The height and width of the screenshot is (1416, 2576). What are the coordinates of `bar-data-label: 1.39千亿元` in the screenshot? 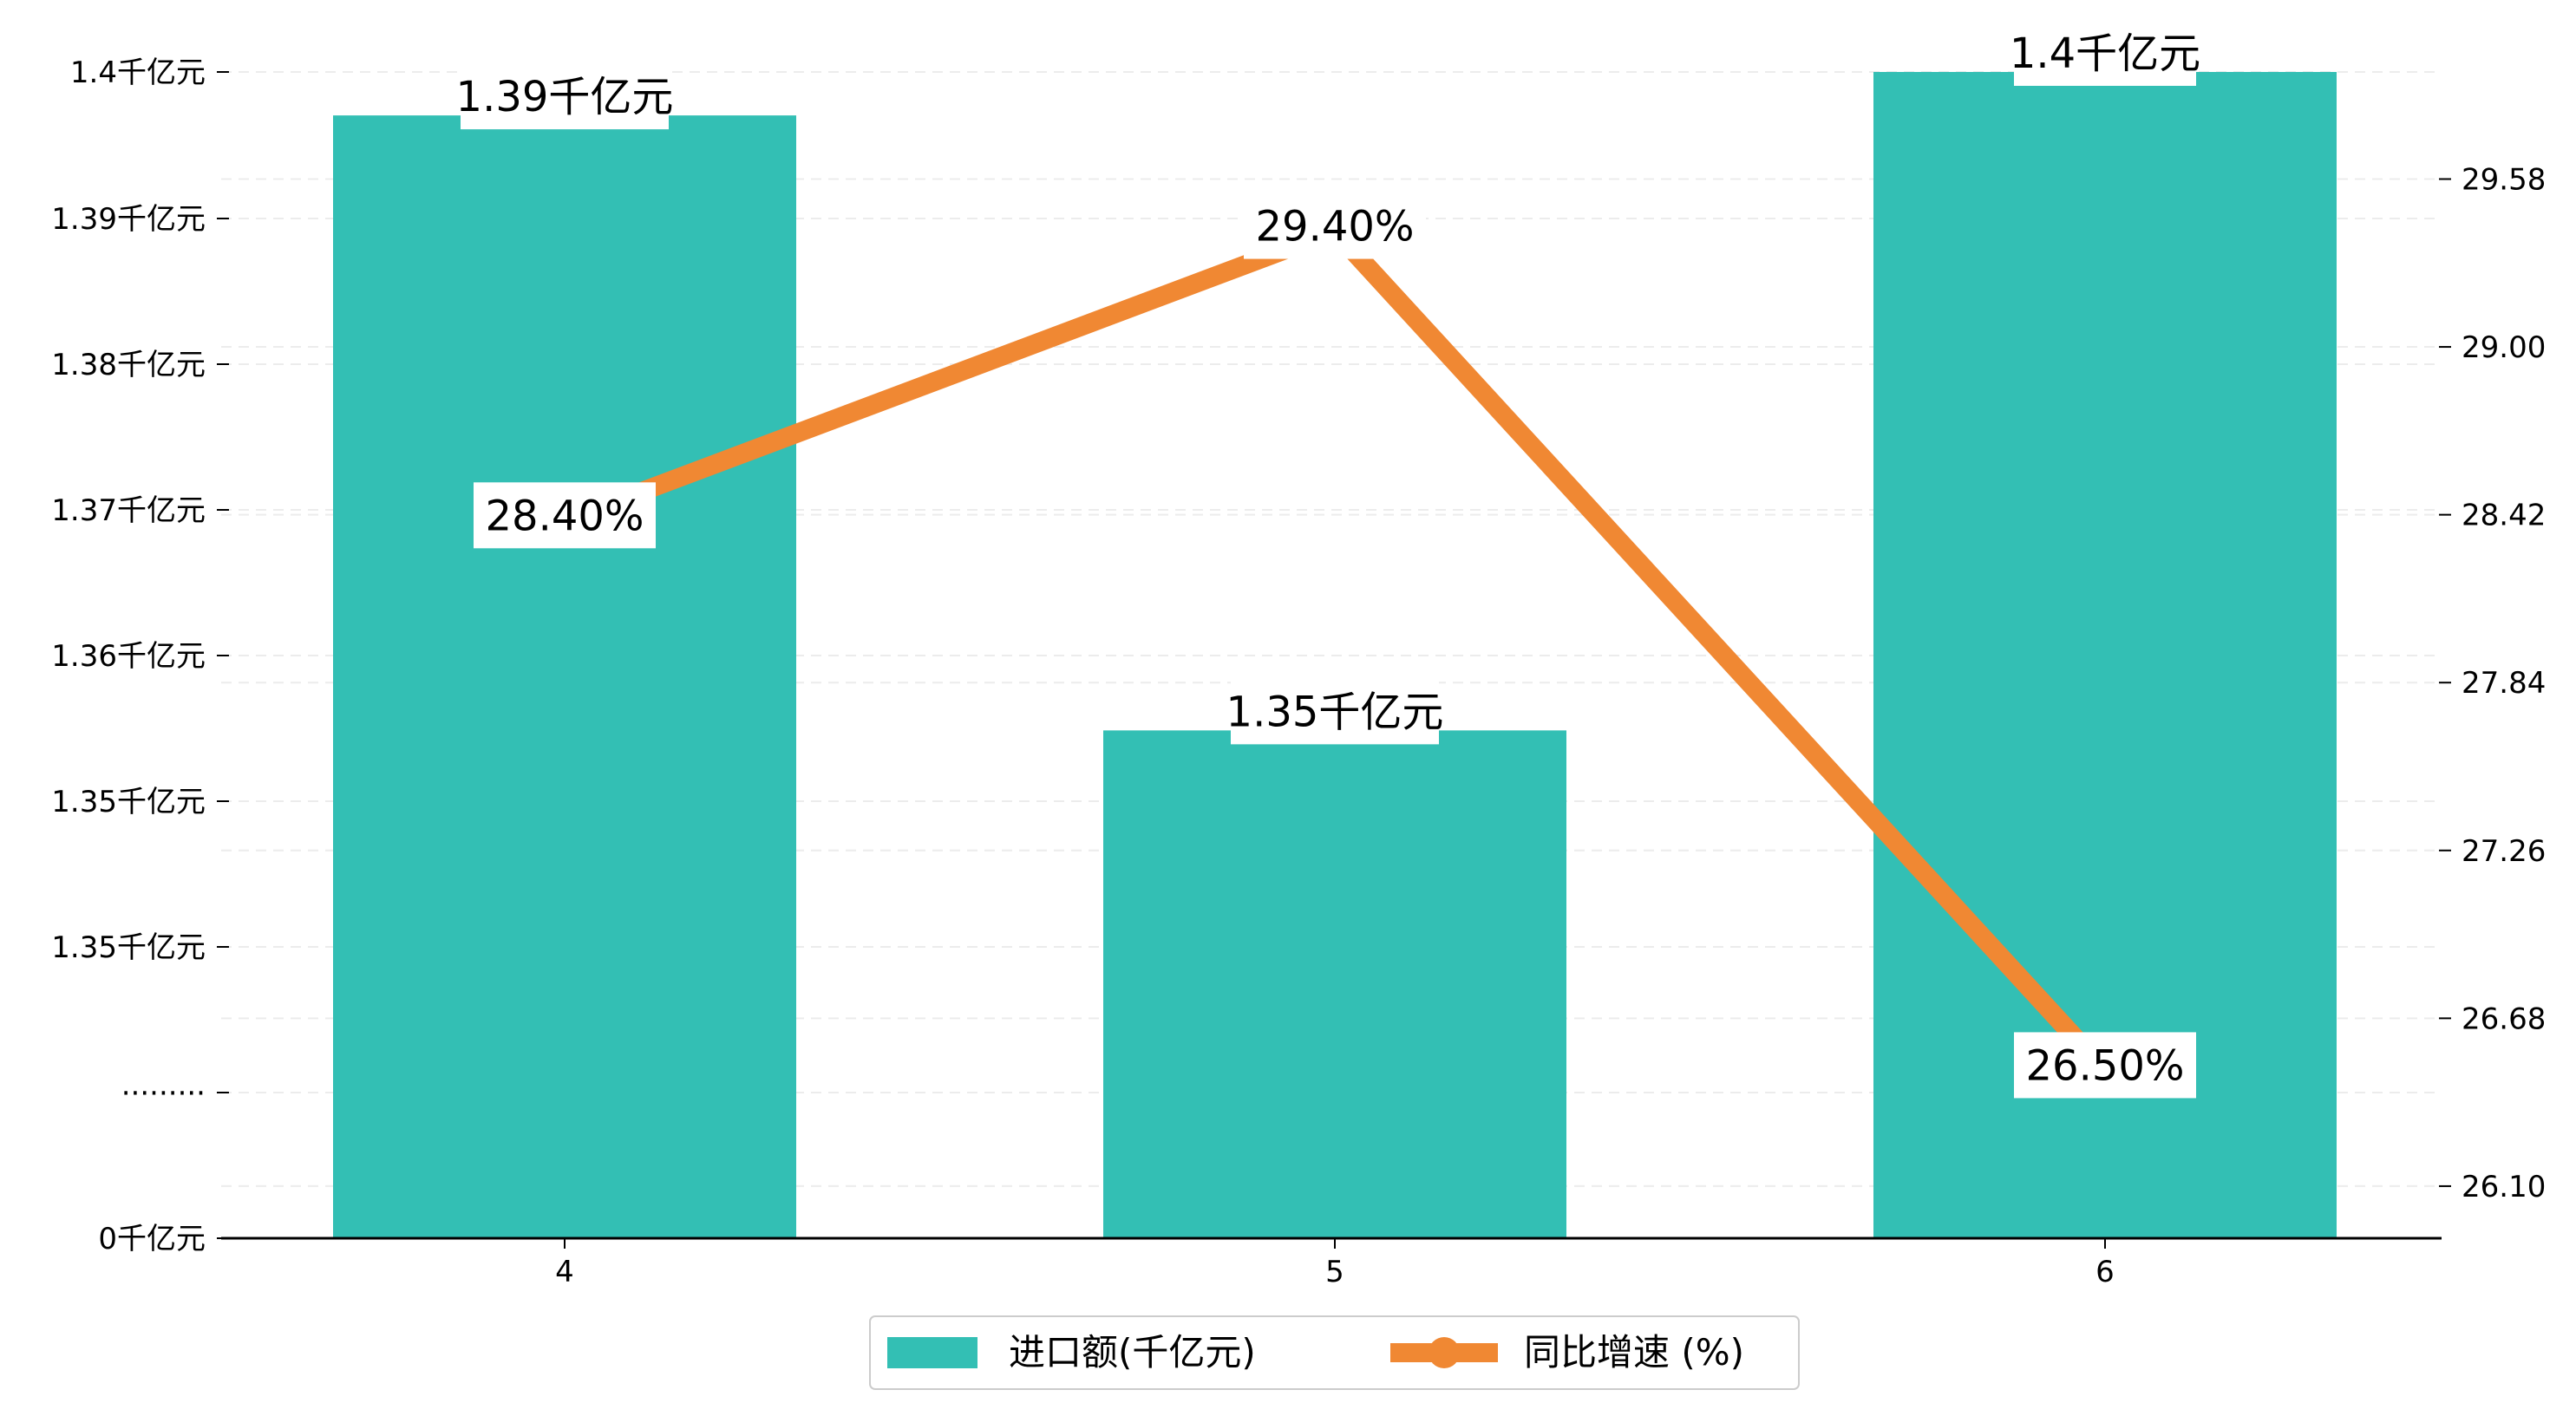 It's located at (565, 97).